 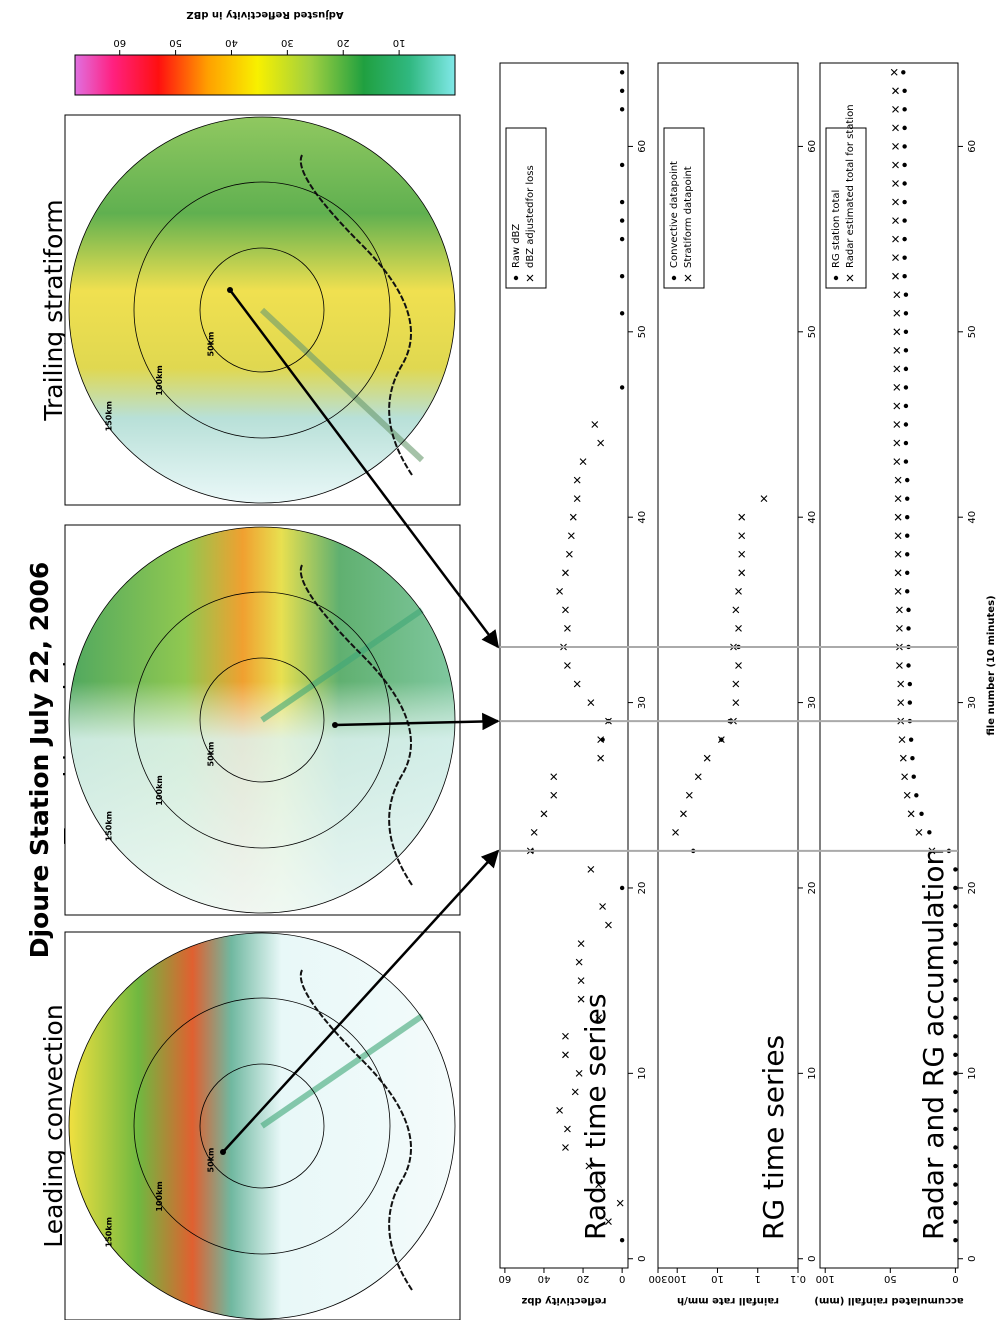 What do you see at coordinates (642, 331) in the screenshot?
I see `x-tick-label: 50` at bounding box center [642, 331].